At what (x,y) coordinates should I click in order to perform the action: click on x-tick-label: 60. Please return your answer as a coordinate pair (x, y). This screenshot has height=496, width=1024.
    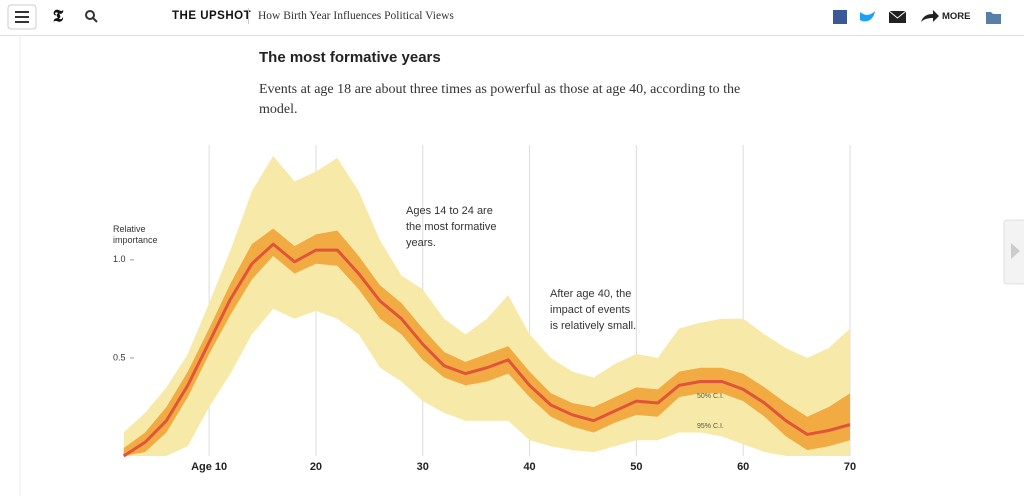
    Looking at the image, I should click on (743, 467).